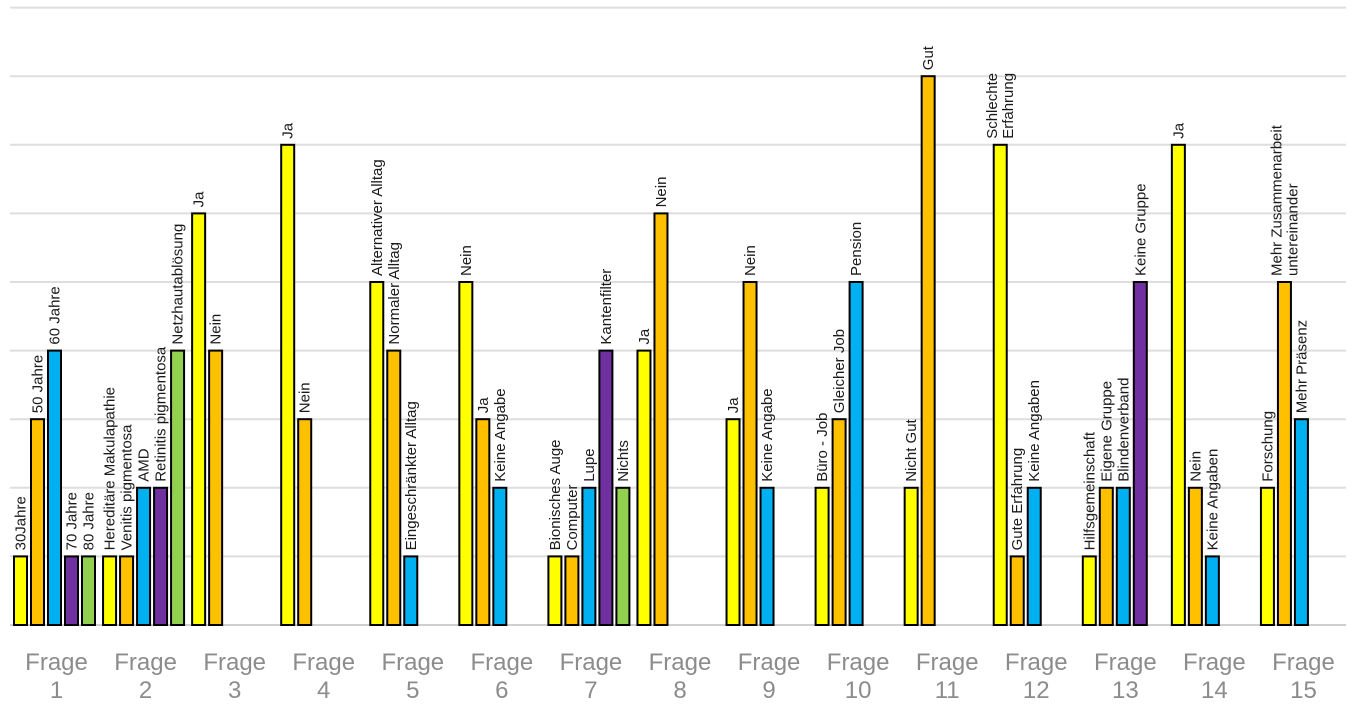  Describe the element at coordinates (1303, 676) in the screenshot. I see `category-label: Frage 15` at that location.